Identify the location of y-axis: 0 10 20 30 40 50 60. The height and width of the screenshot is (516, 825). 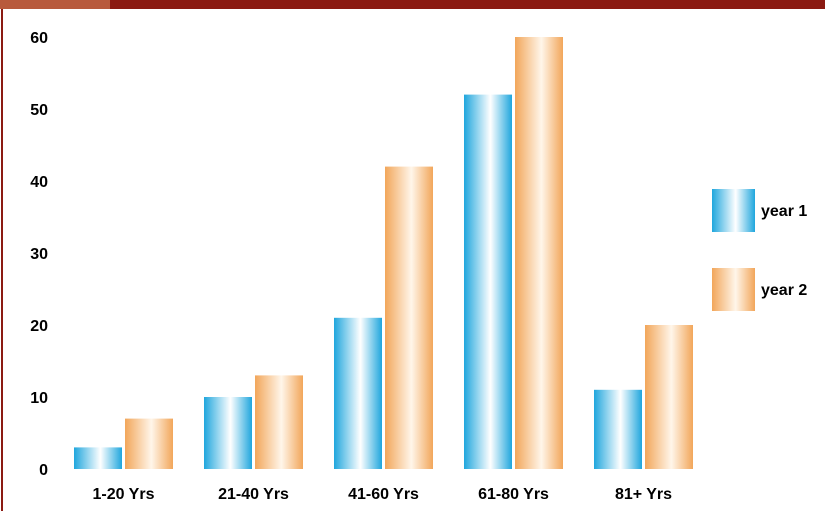
(39, 254).